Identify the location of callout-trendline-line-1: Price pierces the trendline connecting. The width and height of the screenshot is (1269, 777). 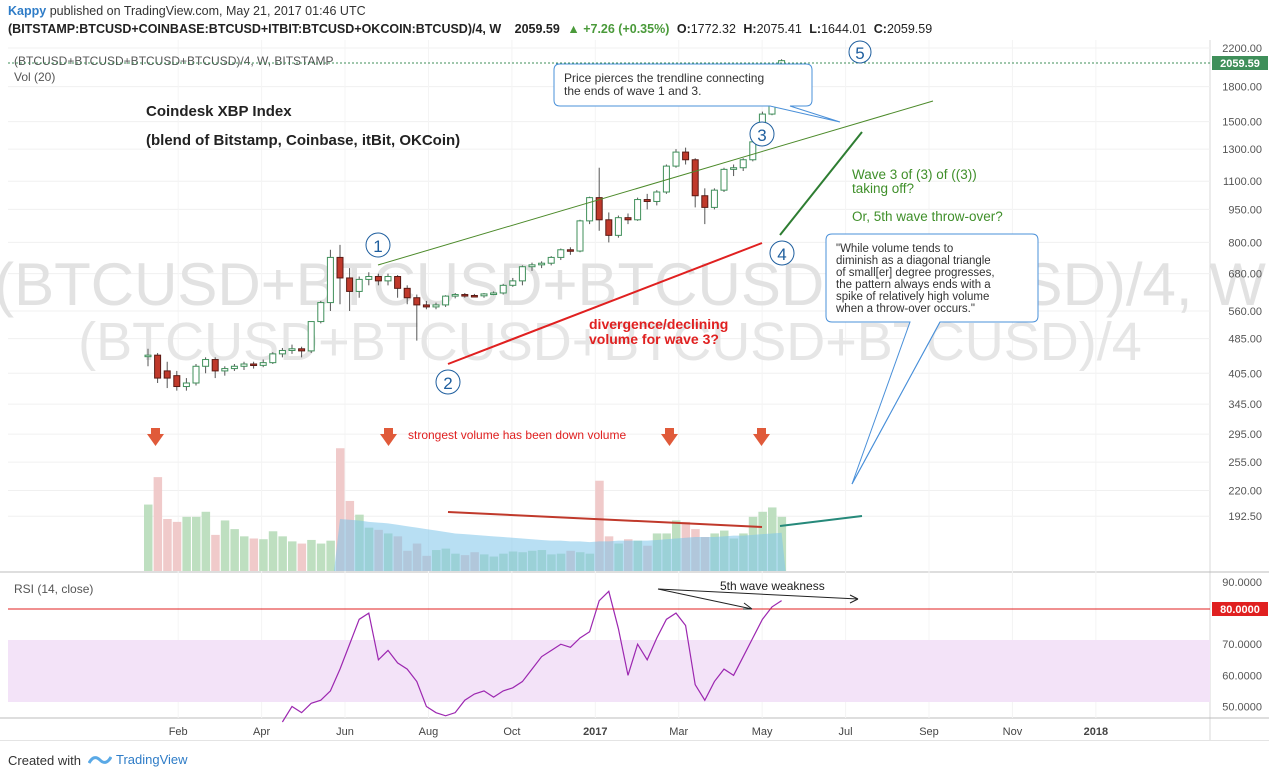
(664, 78).